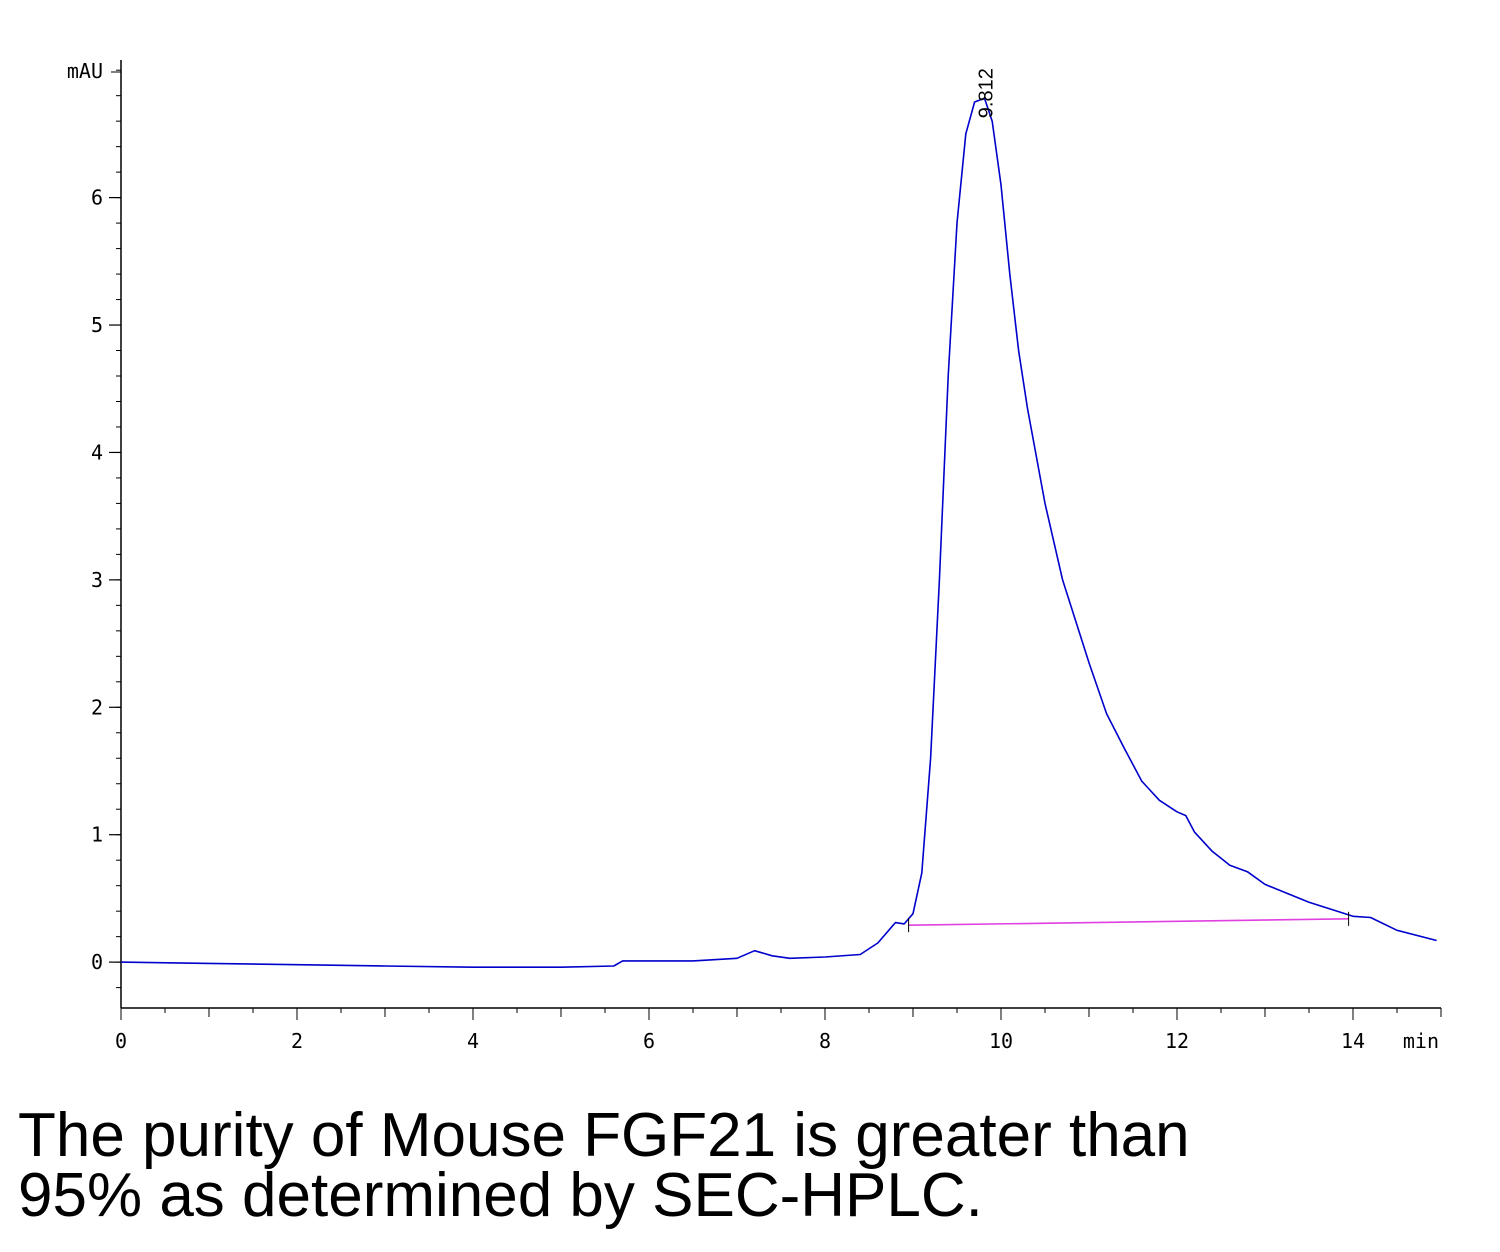 The image size is (1500, 1252). What do you see at coordinates (1421, 1041) in the screenshot?
I see `x-axis-unit: min` at bounding box center [1421, 1041].